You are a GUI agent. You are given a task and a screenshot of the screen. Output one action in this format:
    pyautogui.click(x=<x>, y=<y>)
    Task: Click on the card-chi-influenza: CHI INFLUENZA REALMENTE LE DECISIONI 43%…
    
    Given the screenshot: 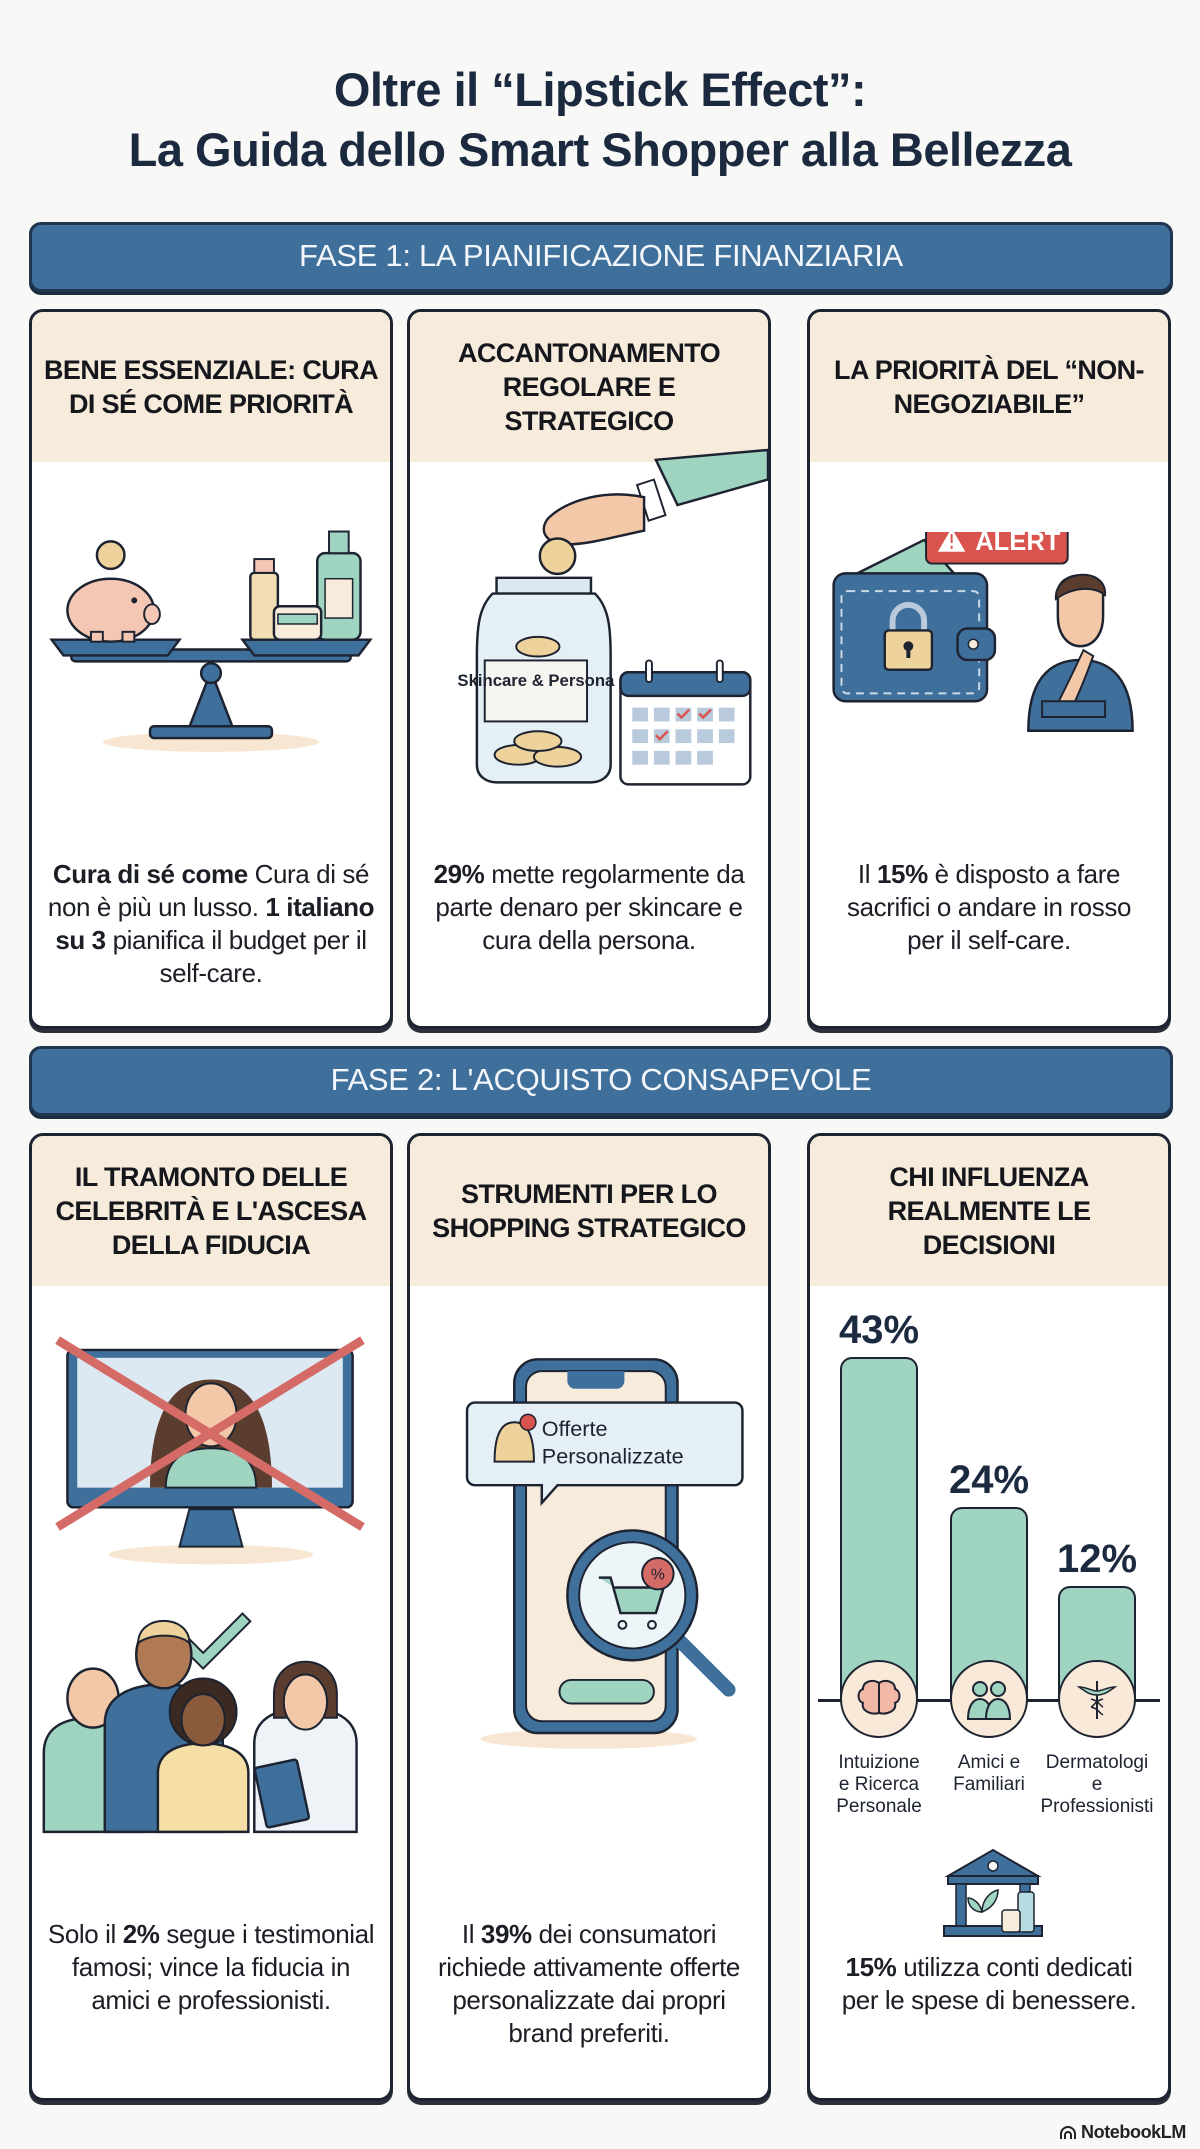 What is the action you would take?
    pyautogui.click(x=989, y=1617)
    